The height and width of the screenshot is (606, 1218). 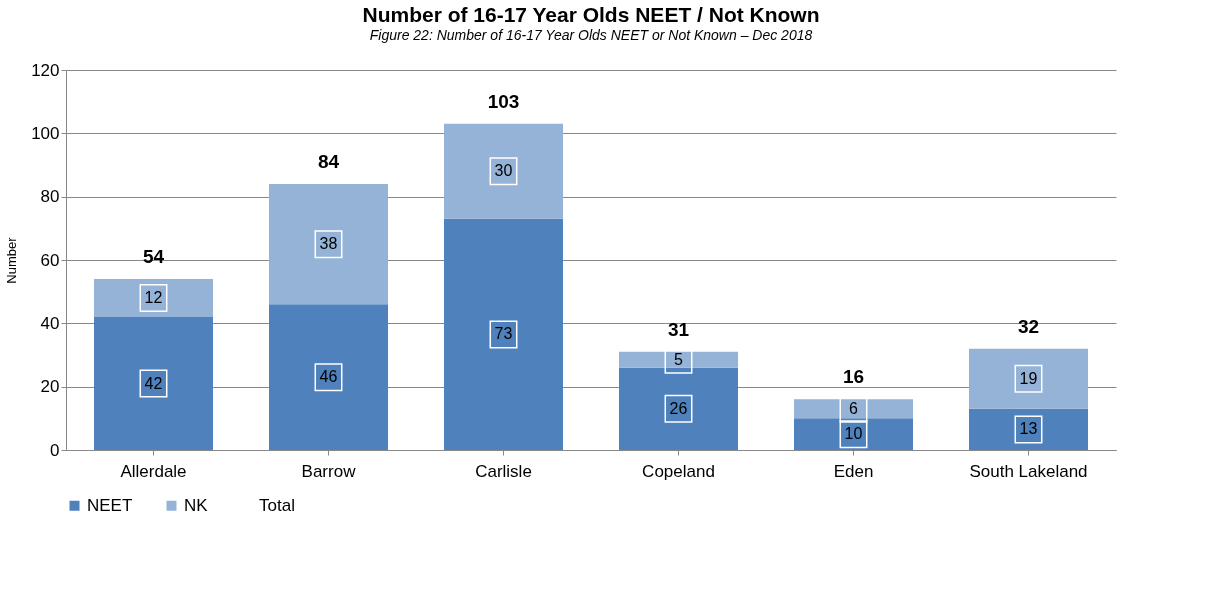 I want to click on y-tick-label: 60, so click(x=50, y=260).